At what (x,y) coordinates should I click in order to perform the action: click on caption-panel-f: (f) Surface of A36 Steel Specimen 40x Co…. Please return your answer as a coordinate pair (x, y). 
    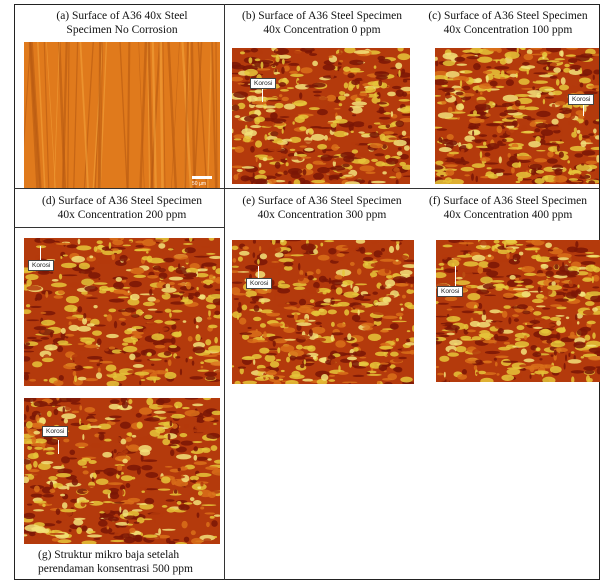
    Looking at the image, I should click on (508, 208).